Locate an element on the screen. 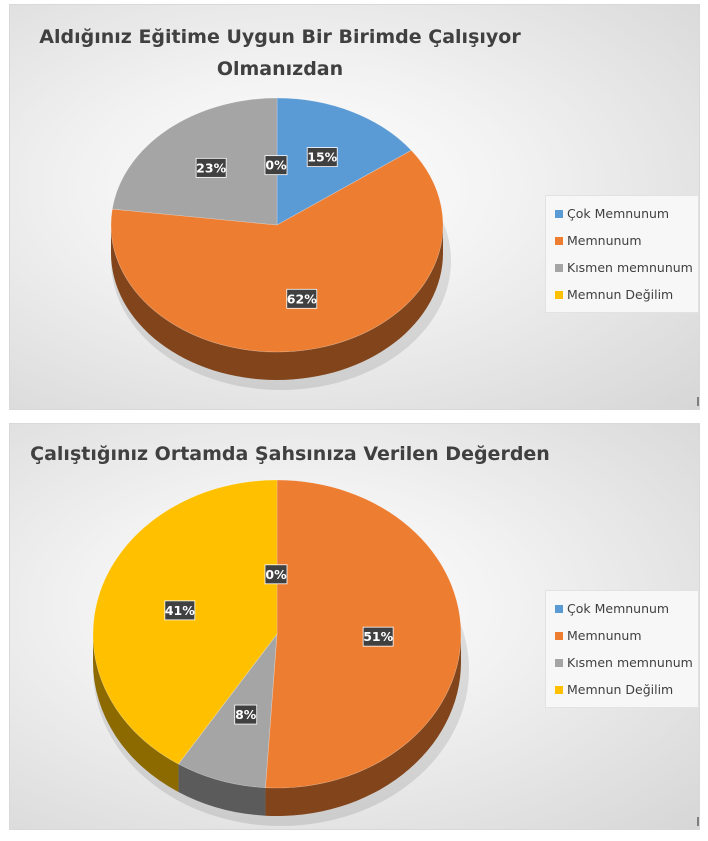  data-label-memnun-degilim: 41% is located at coordinates (180, 610).